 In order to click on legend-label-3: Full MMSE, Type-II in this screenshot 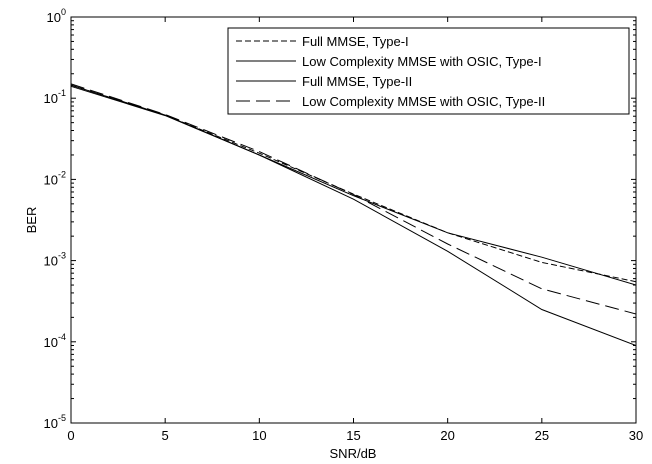, I will do `click(357, 81)`.